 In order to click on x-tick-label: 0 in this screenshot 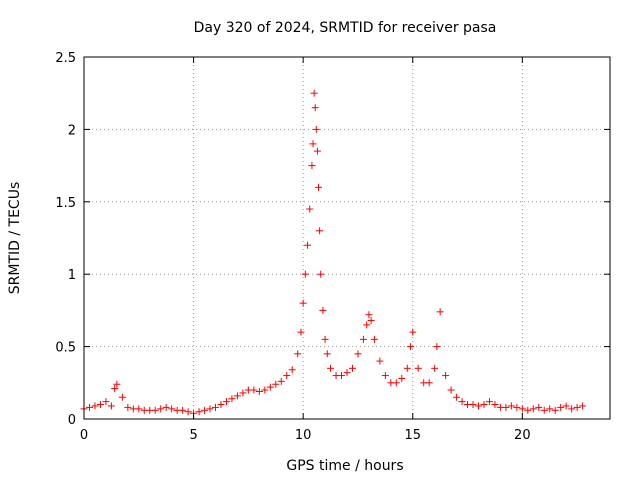, I will do `click(84, 435)`.